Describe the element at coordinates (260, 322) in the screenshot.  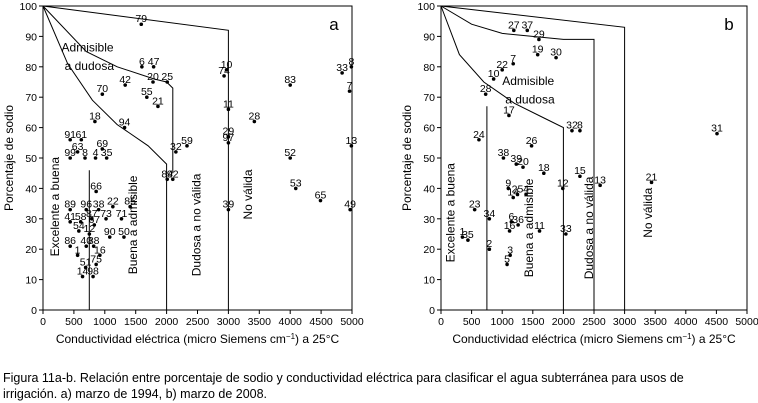
I see `x-tick-label: 3500` at that location.